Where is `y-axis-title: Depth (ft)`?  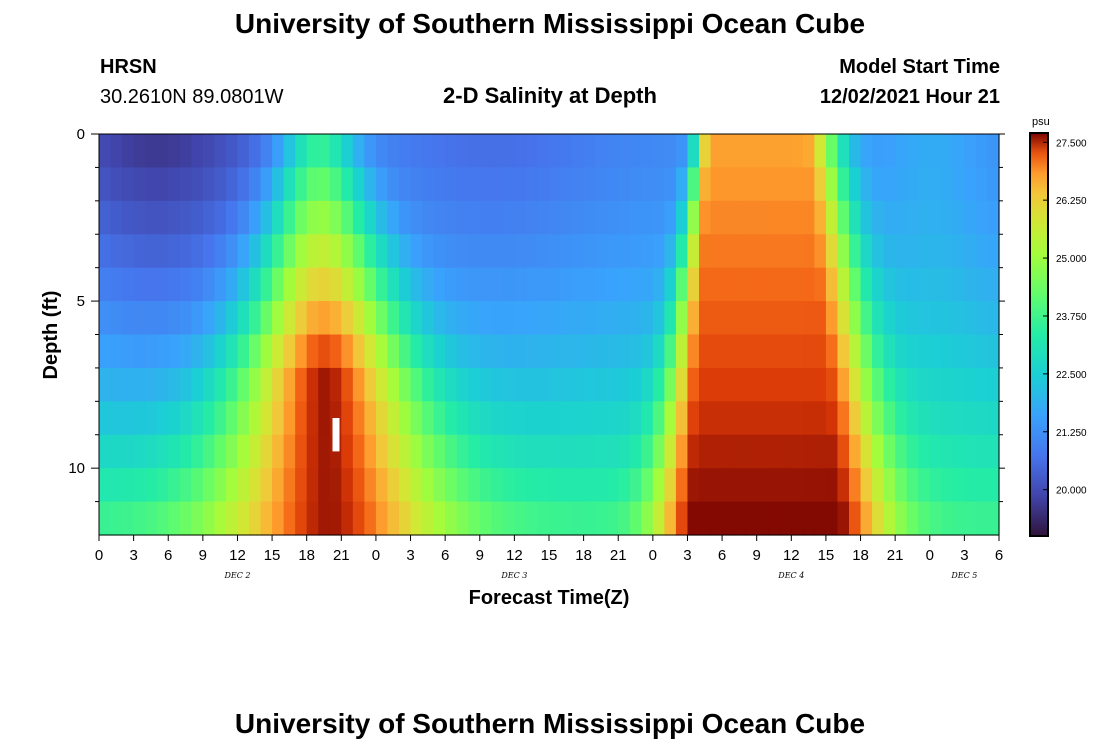
y-axis-title: Depth (ft) is located at coordinates (51, 335).